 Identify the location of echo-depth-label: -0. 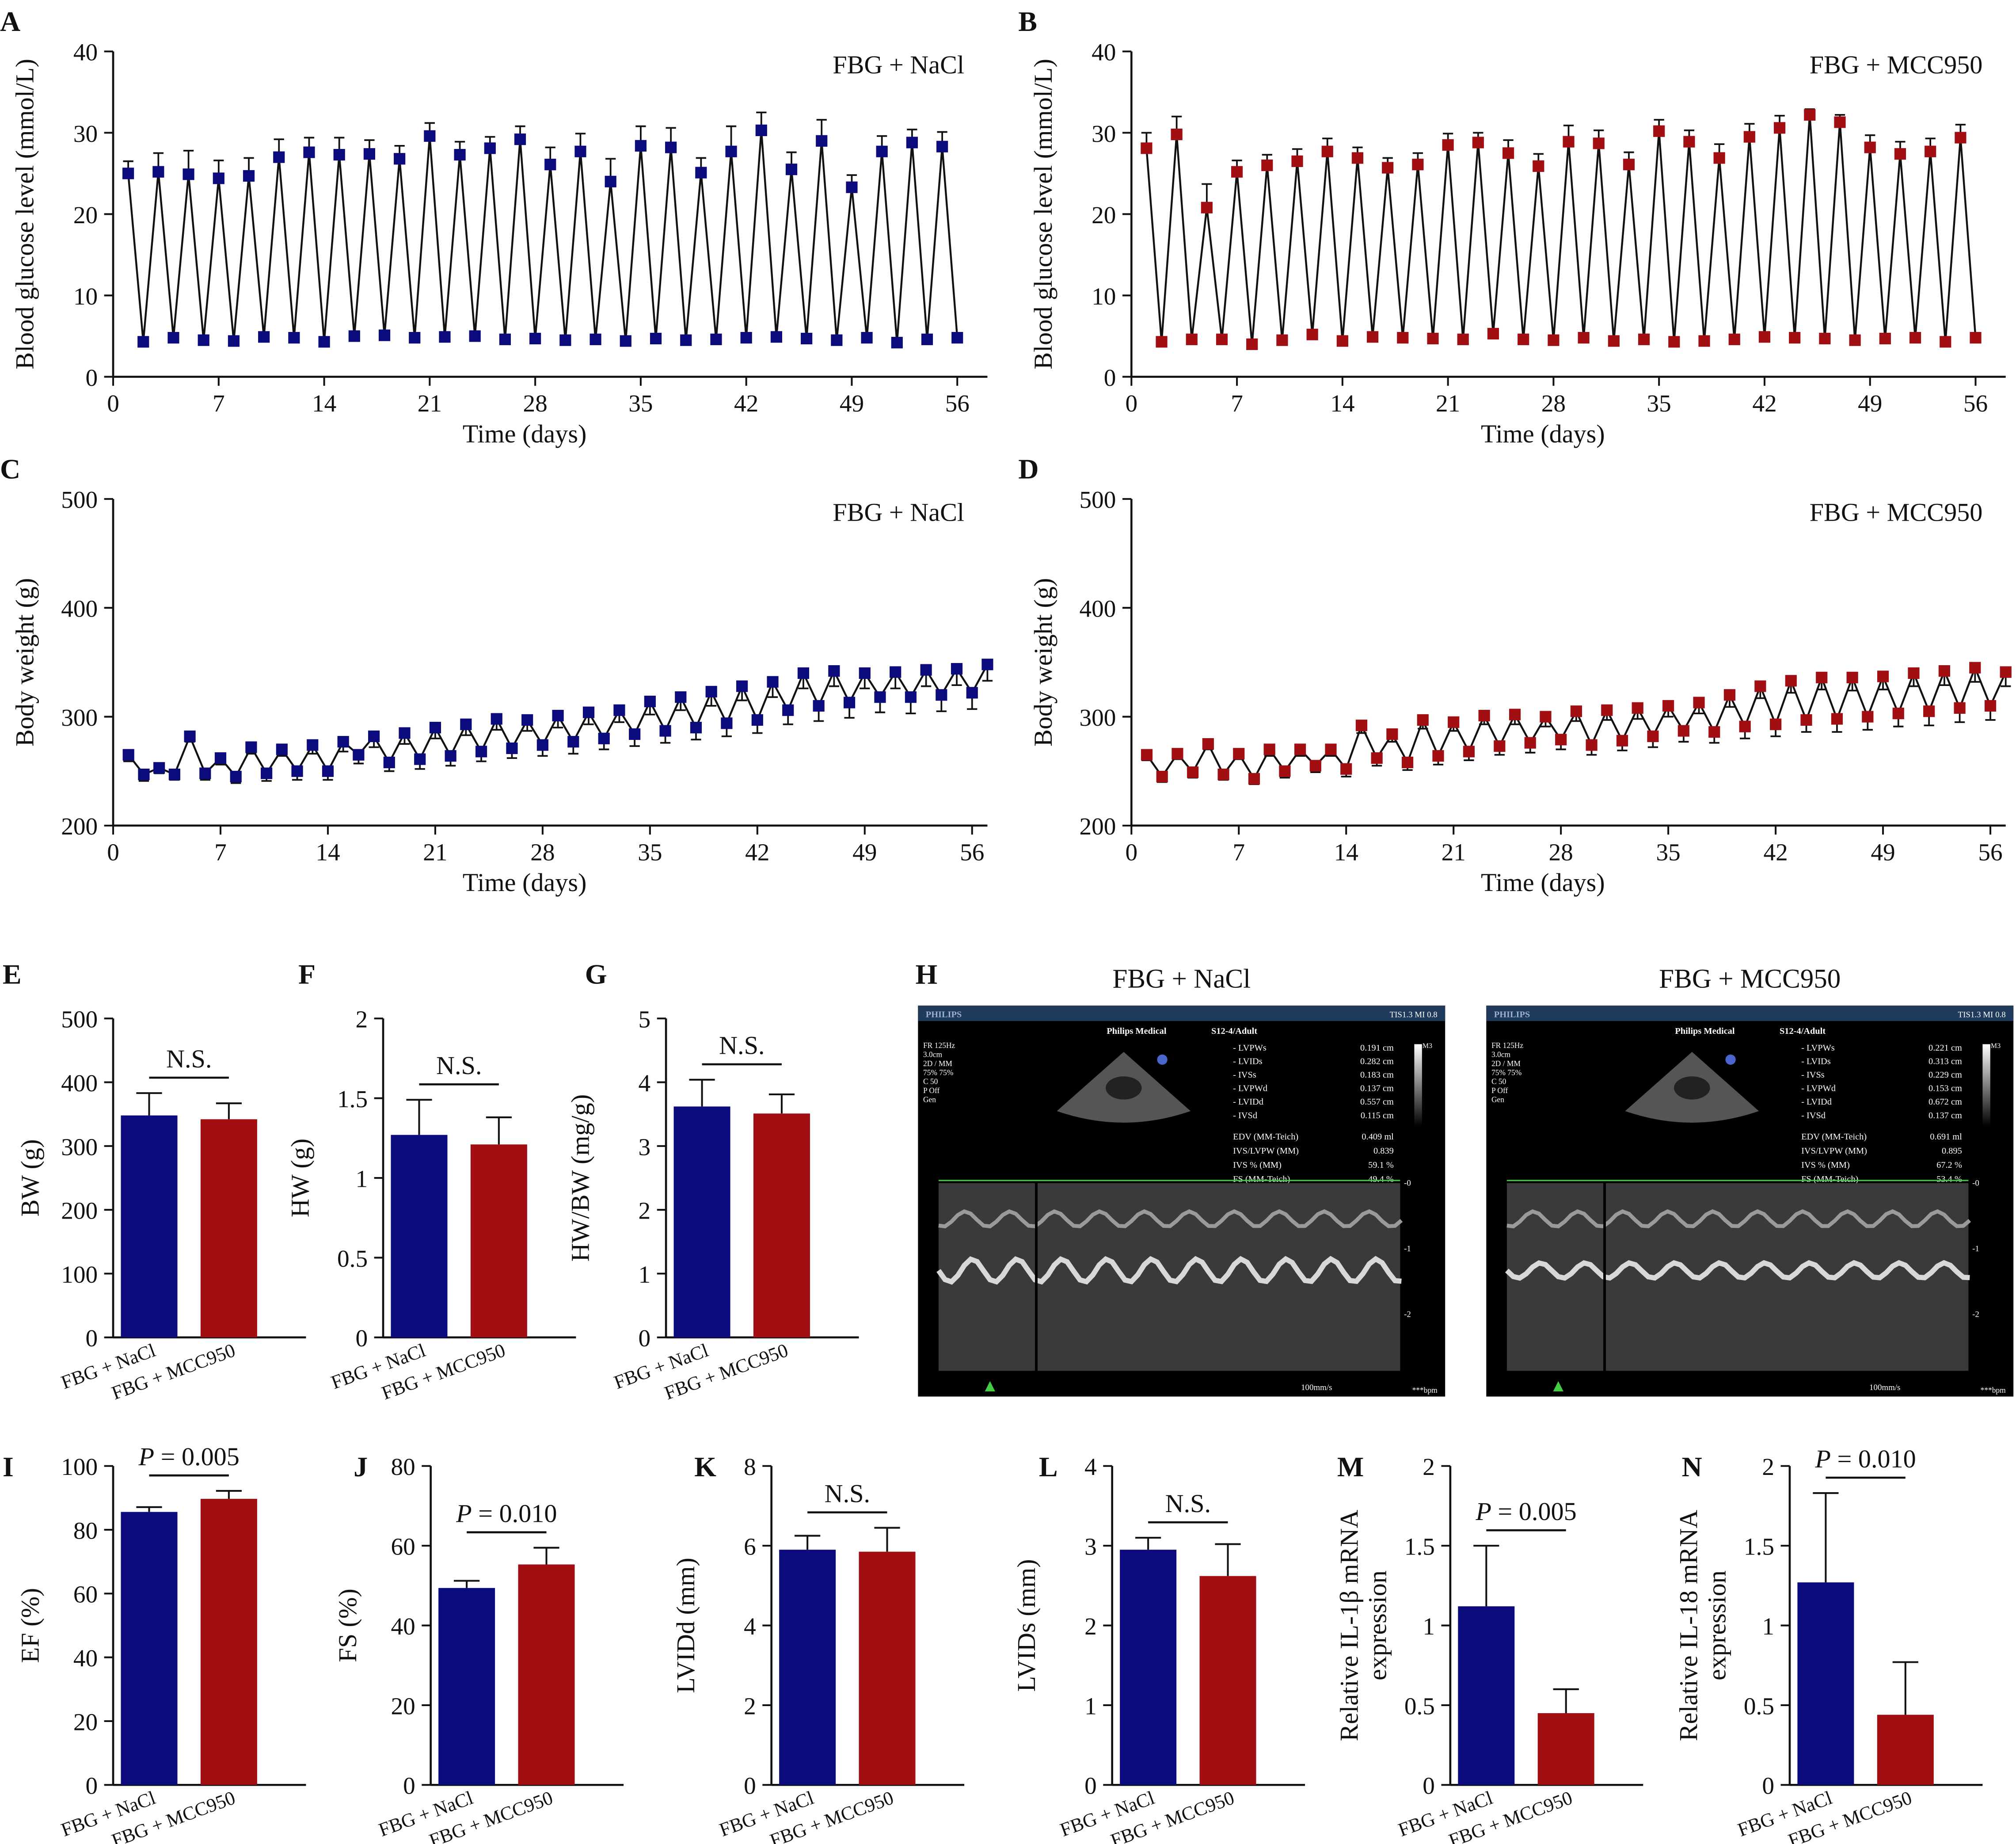
(1976, 1183).